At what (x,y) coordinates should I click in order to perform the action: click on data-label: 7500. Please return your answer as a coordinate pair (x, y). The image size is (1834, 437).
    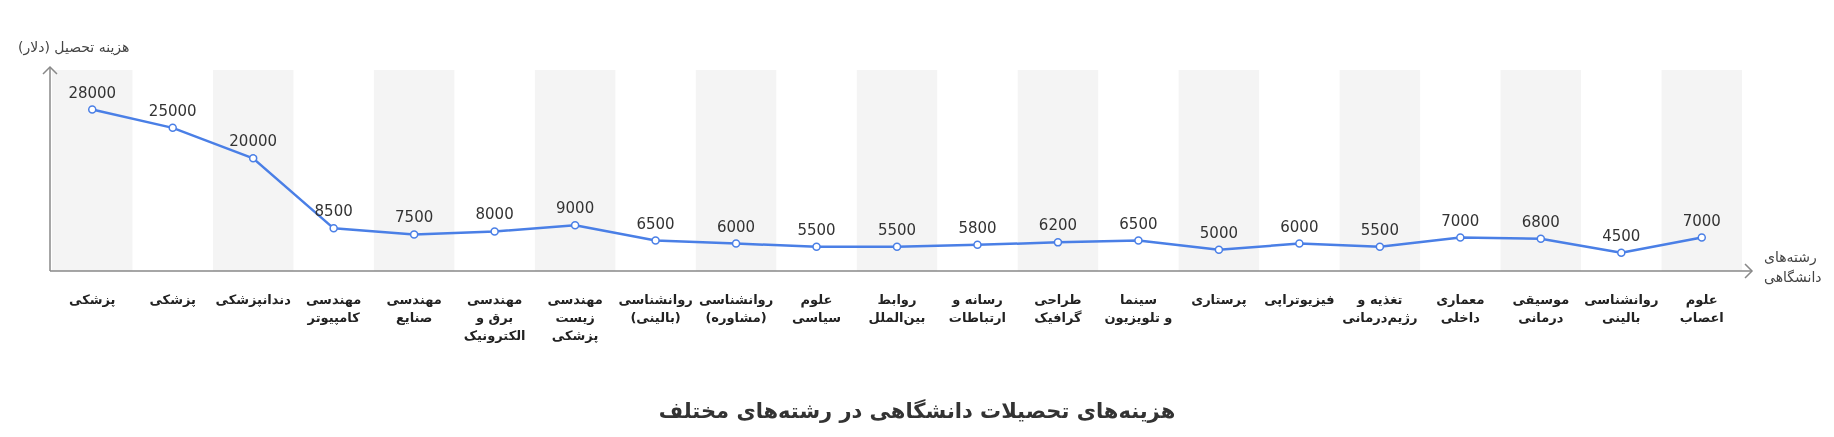
    Looking at the image, I should click on (414, 217).